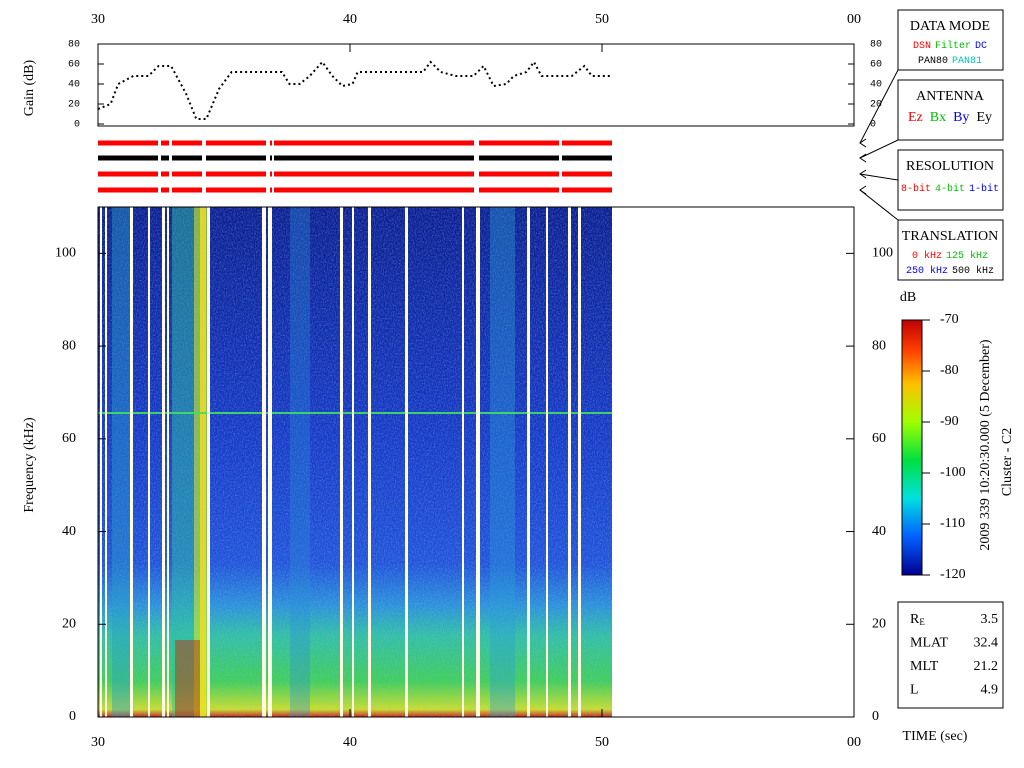 The height and width of the screenshot is (768, 1024). What do you see at coordinates (29, 87) in the screenshot?
I see `gain-axis-label: Gain (dB)` at bounding box center [29, 87].